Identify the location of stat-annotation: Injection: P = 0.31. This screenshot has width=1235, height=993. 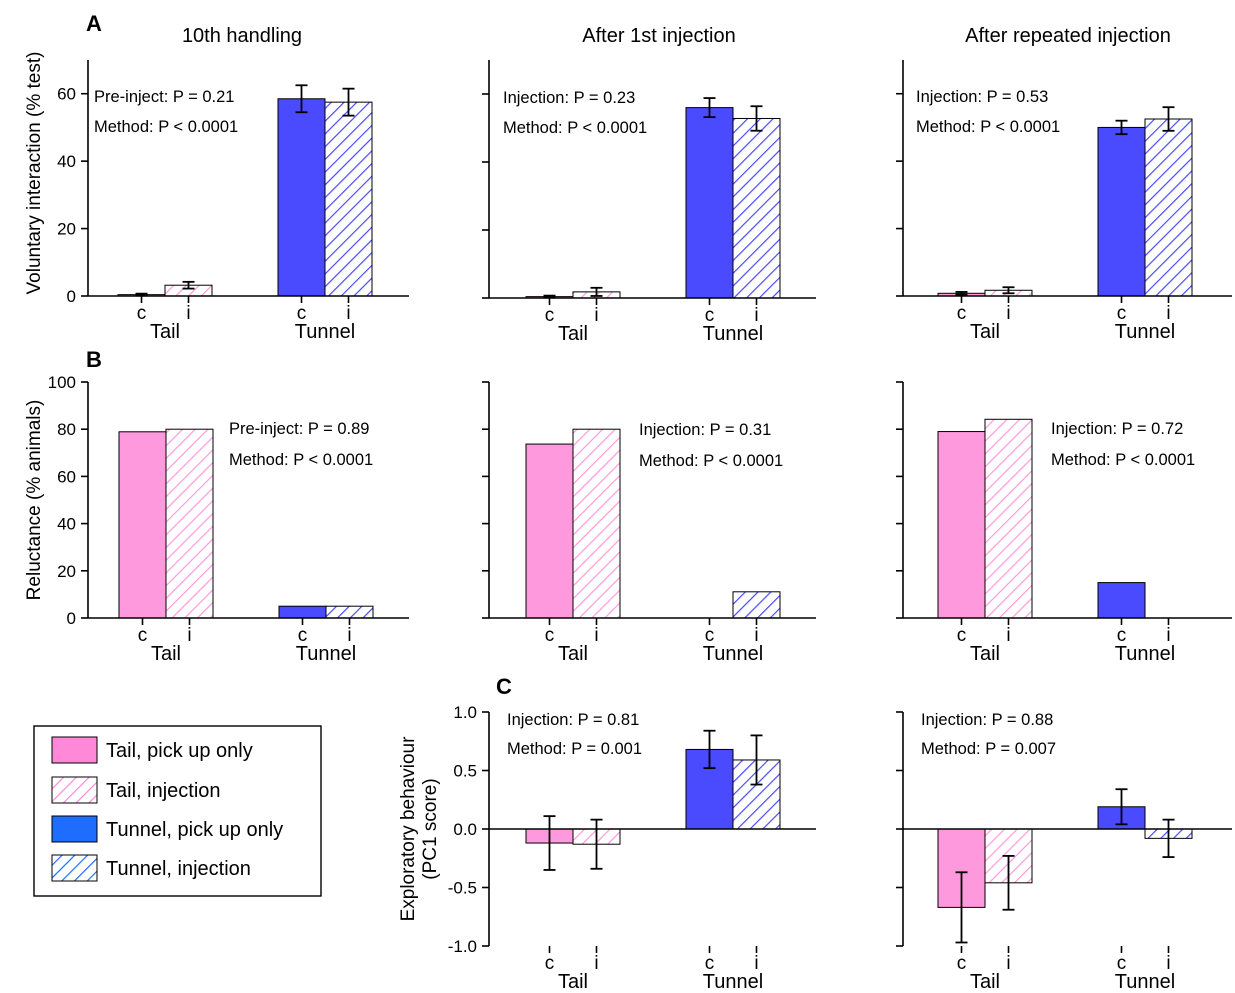
(705, 430).